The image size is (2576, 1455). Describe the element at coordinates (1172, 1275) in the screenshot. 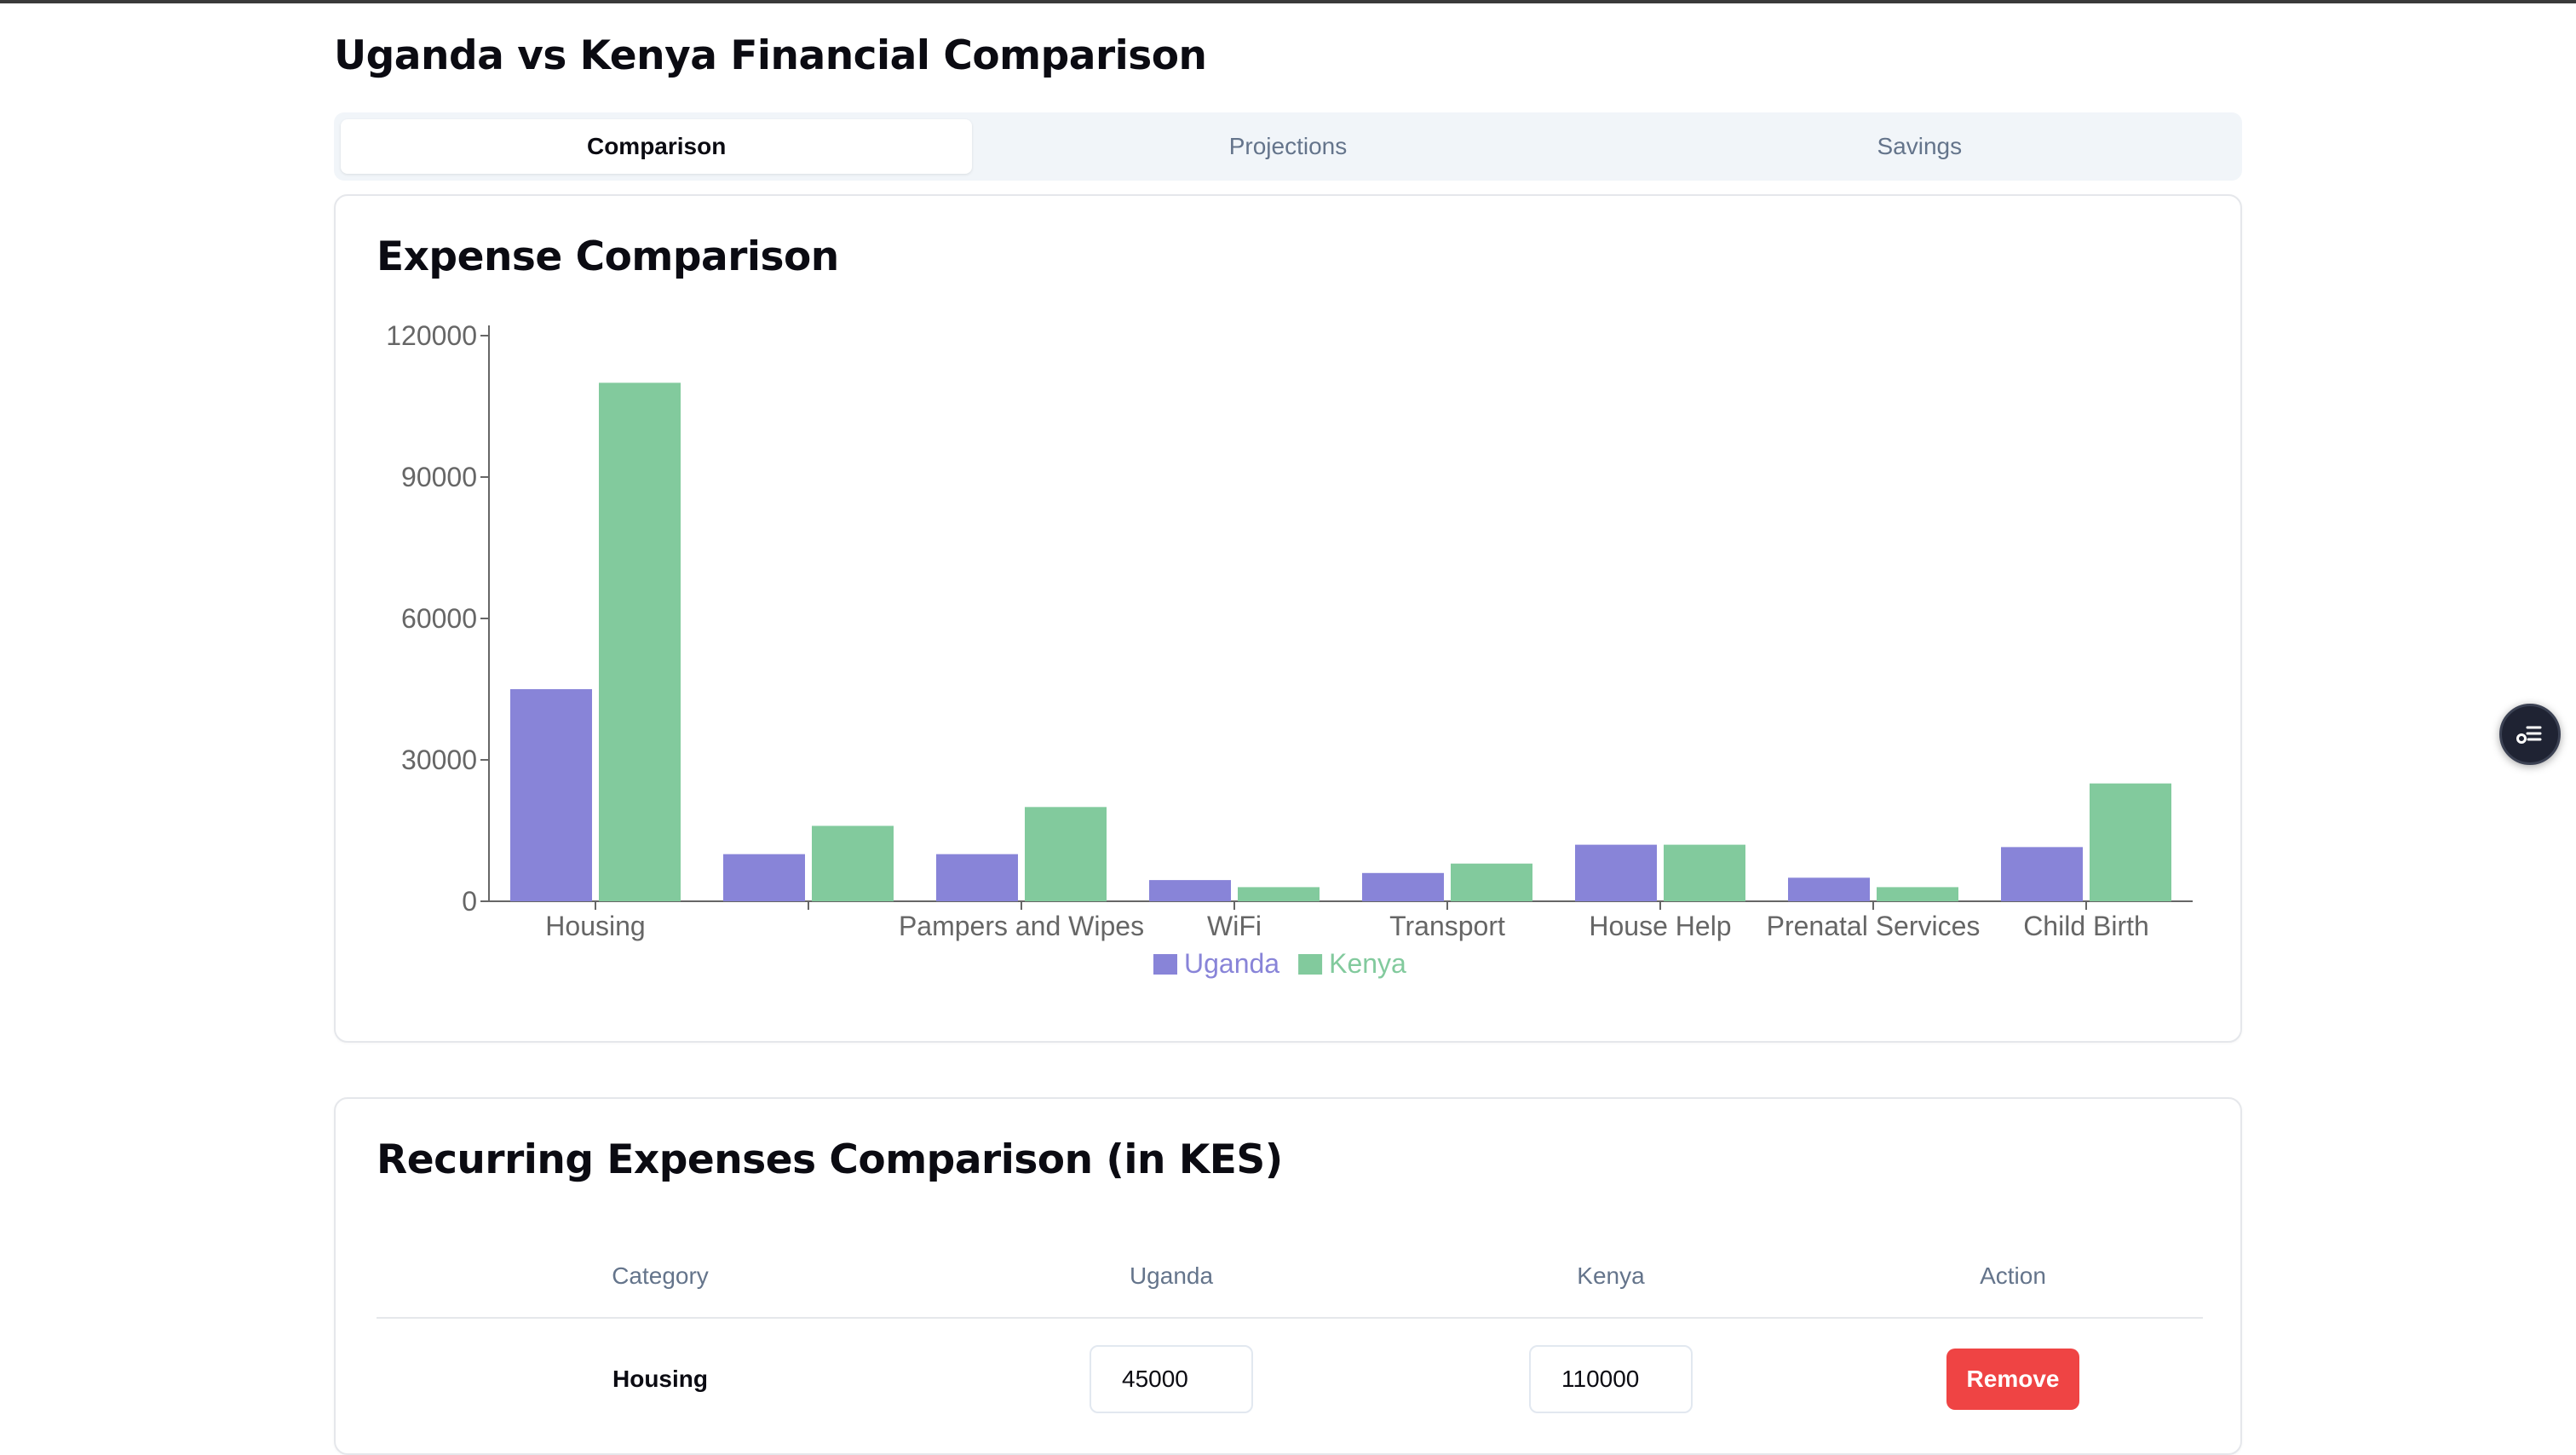

I see `header-uganda: Uganda` at that location.